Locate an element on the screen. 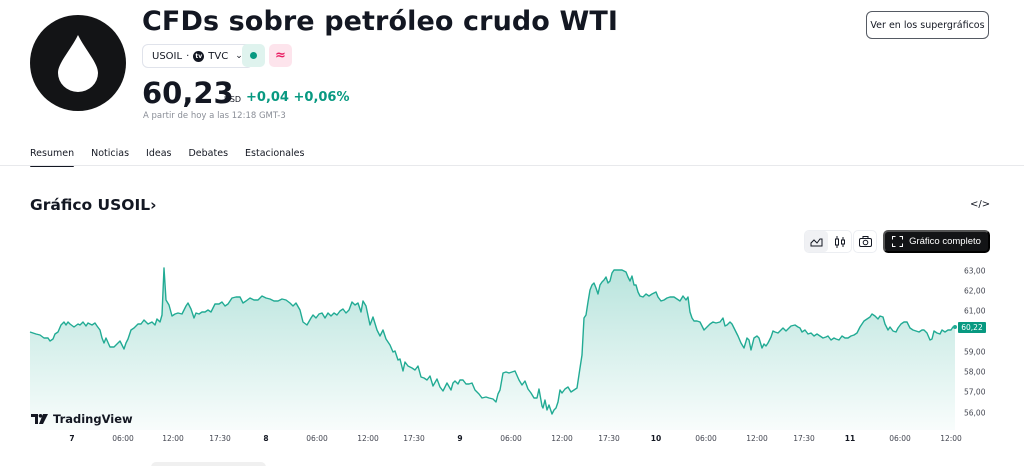 The height and width of the screenshot is (466, 1024). price-change: +0,04 +0,06% is located at coordinates (298, 97).